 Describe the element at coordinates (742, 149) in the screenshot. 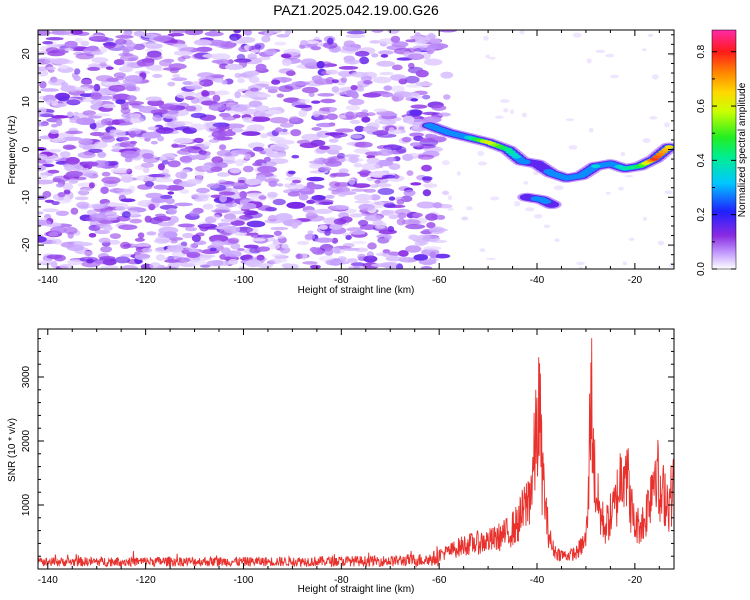

I see `colorbar-label: Normalized spectral amplitude` at that location.